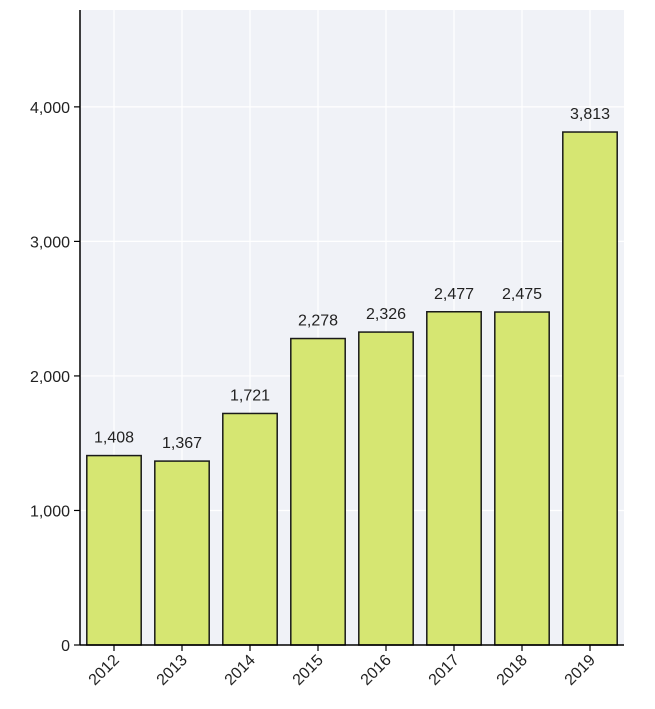 The width and height of the screenshot is (655, 709). Describe the element at coordinates (454, 478) in the screenshot. I see `bar-2017` at that location.